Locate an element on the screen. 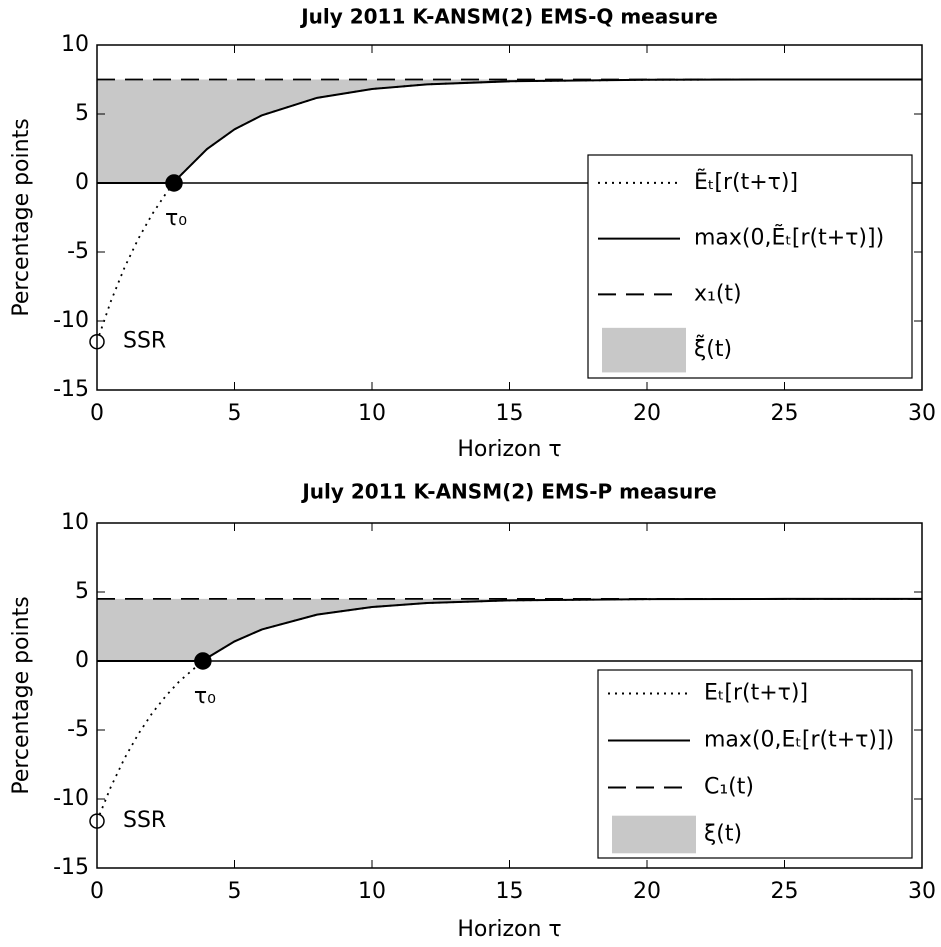  chart-title: July 2011 K-ANSM(2) EMS-Q measure is located at coordinates (508, 17).